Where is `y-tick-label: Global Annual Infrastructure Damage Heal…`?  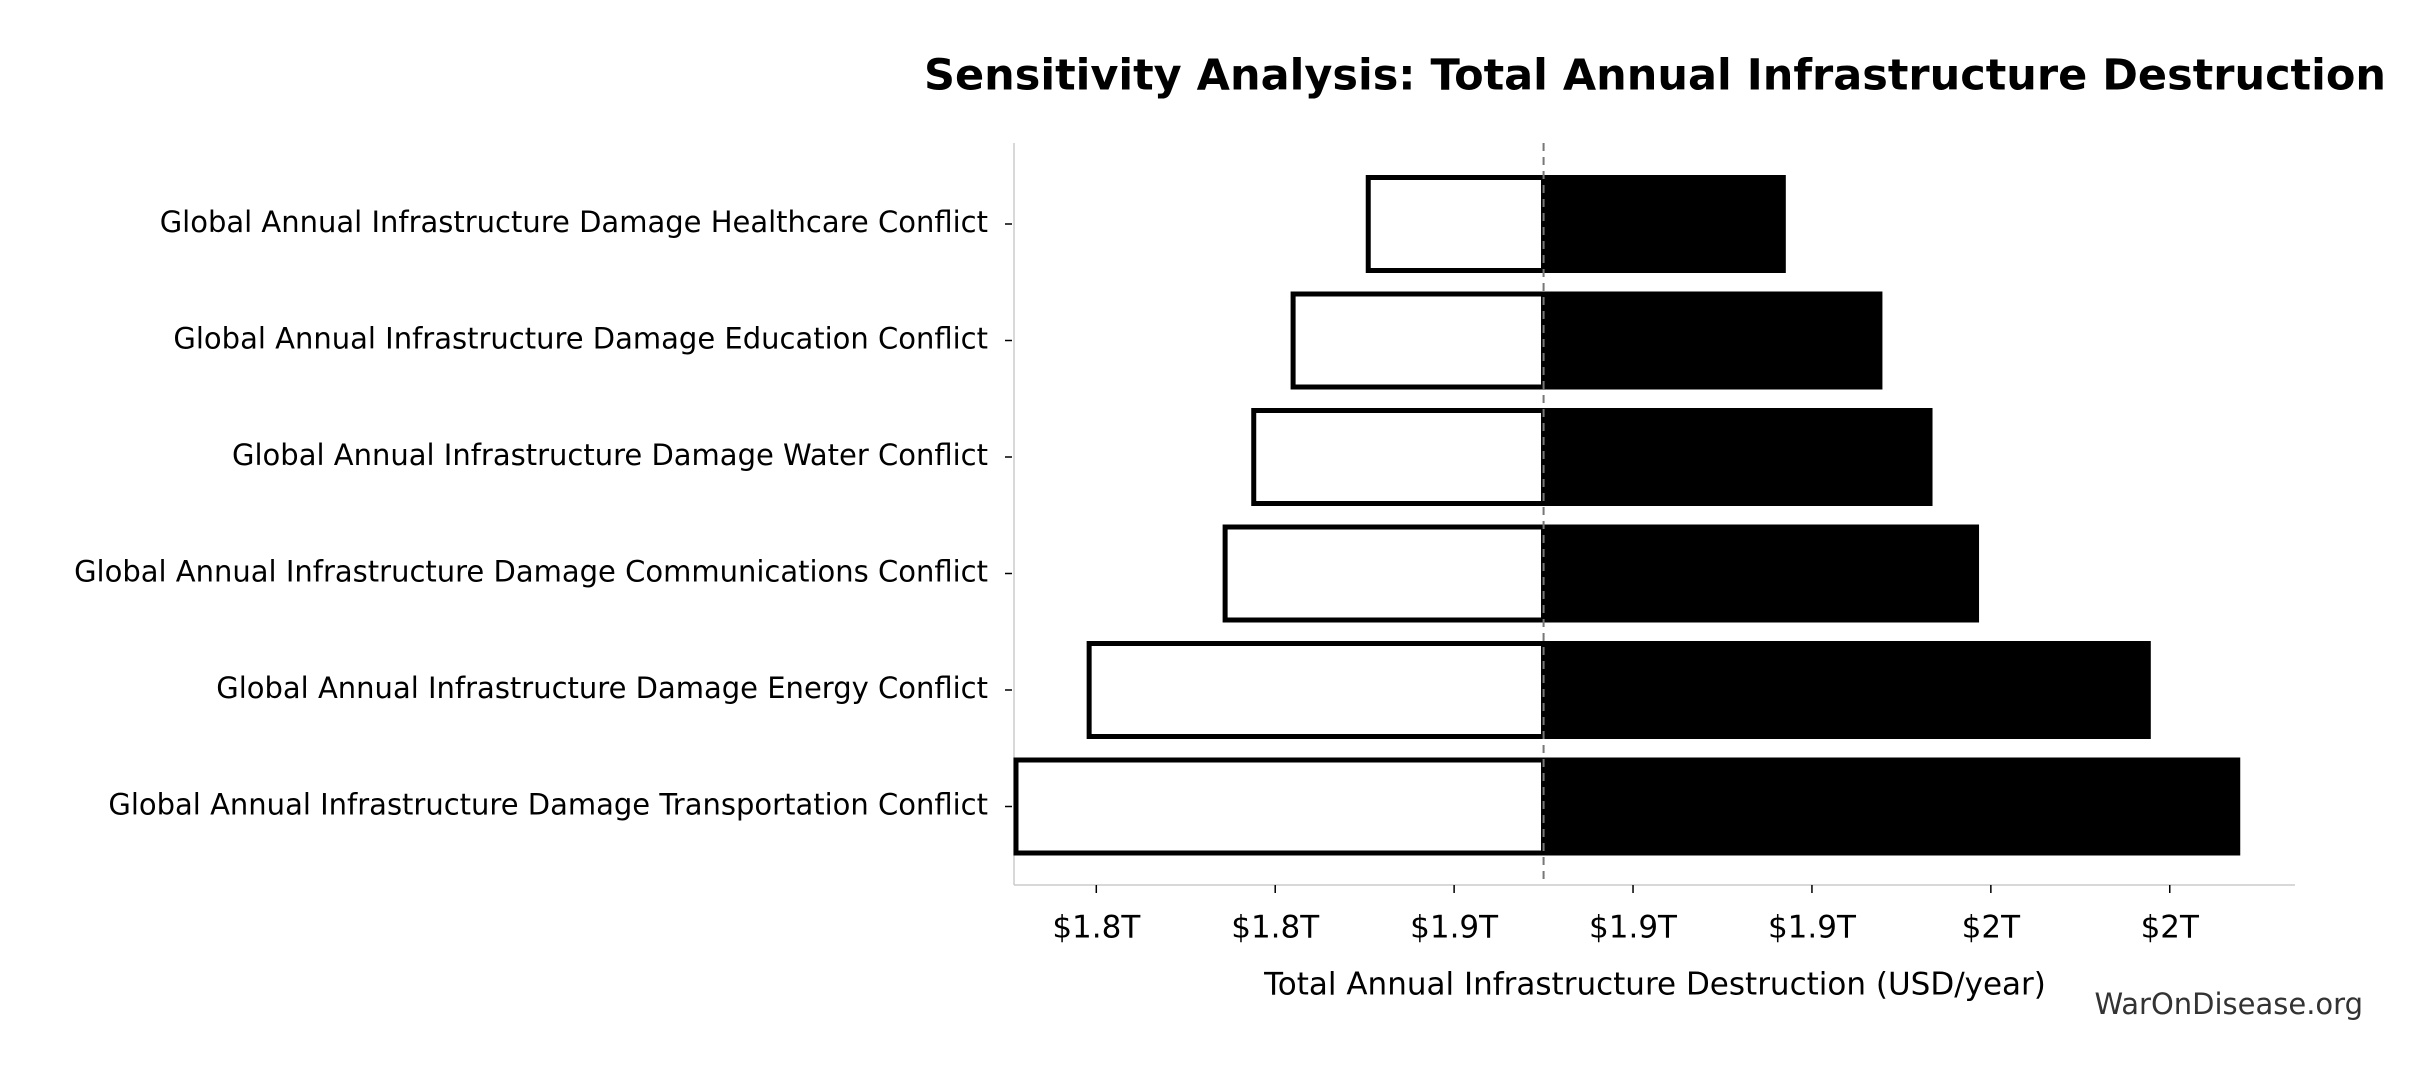 y-tick-label: Global Annual Infrastructure Damage Heal… is located at coordinates (574, 222).